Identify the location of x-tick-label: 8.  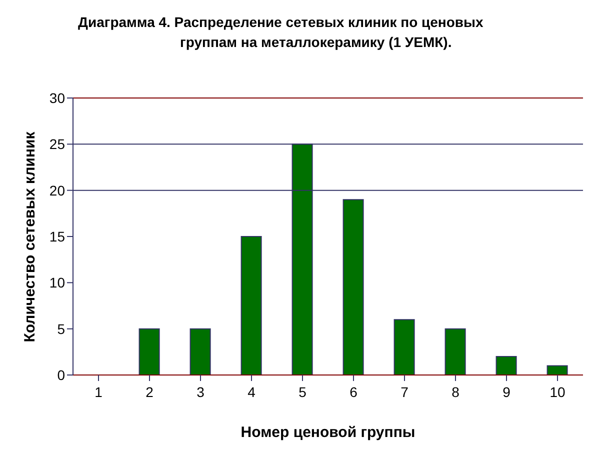
(456, 392).